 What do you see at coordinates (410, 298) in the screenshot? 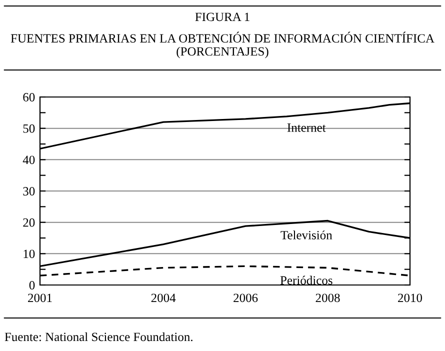
I see `x-tick-label: 2010` at bounding box center [410, 298].